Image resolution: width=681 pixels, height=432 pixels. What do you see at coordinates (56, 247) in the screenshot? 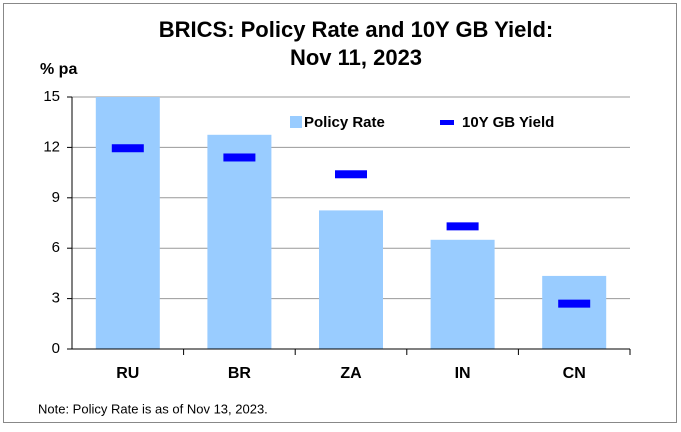
I see `y-tick-label: 6` at bounding box center [56, 247].